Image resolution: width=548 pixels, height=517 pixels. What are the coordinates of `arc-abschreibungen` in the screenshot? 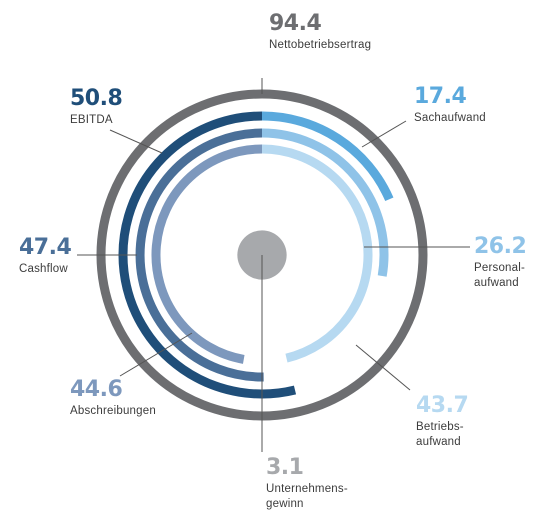 It's located at (207, 254).